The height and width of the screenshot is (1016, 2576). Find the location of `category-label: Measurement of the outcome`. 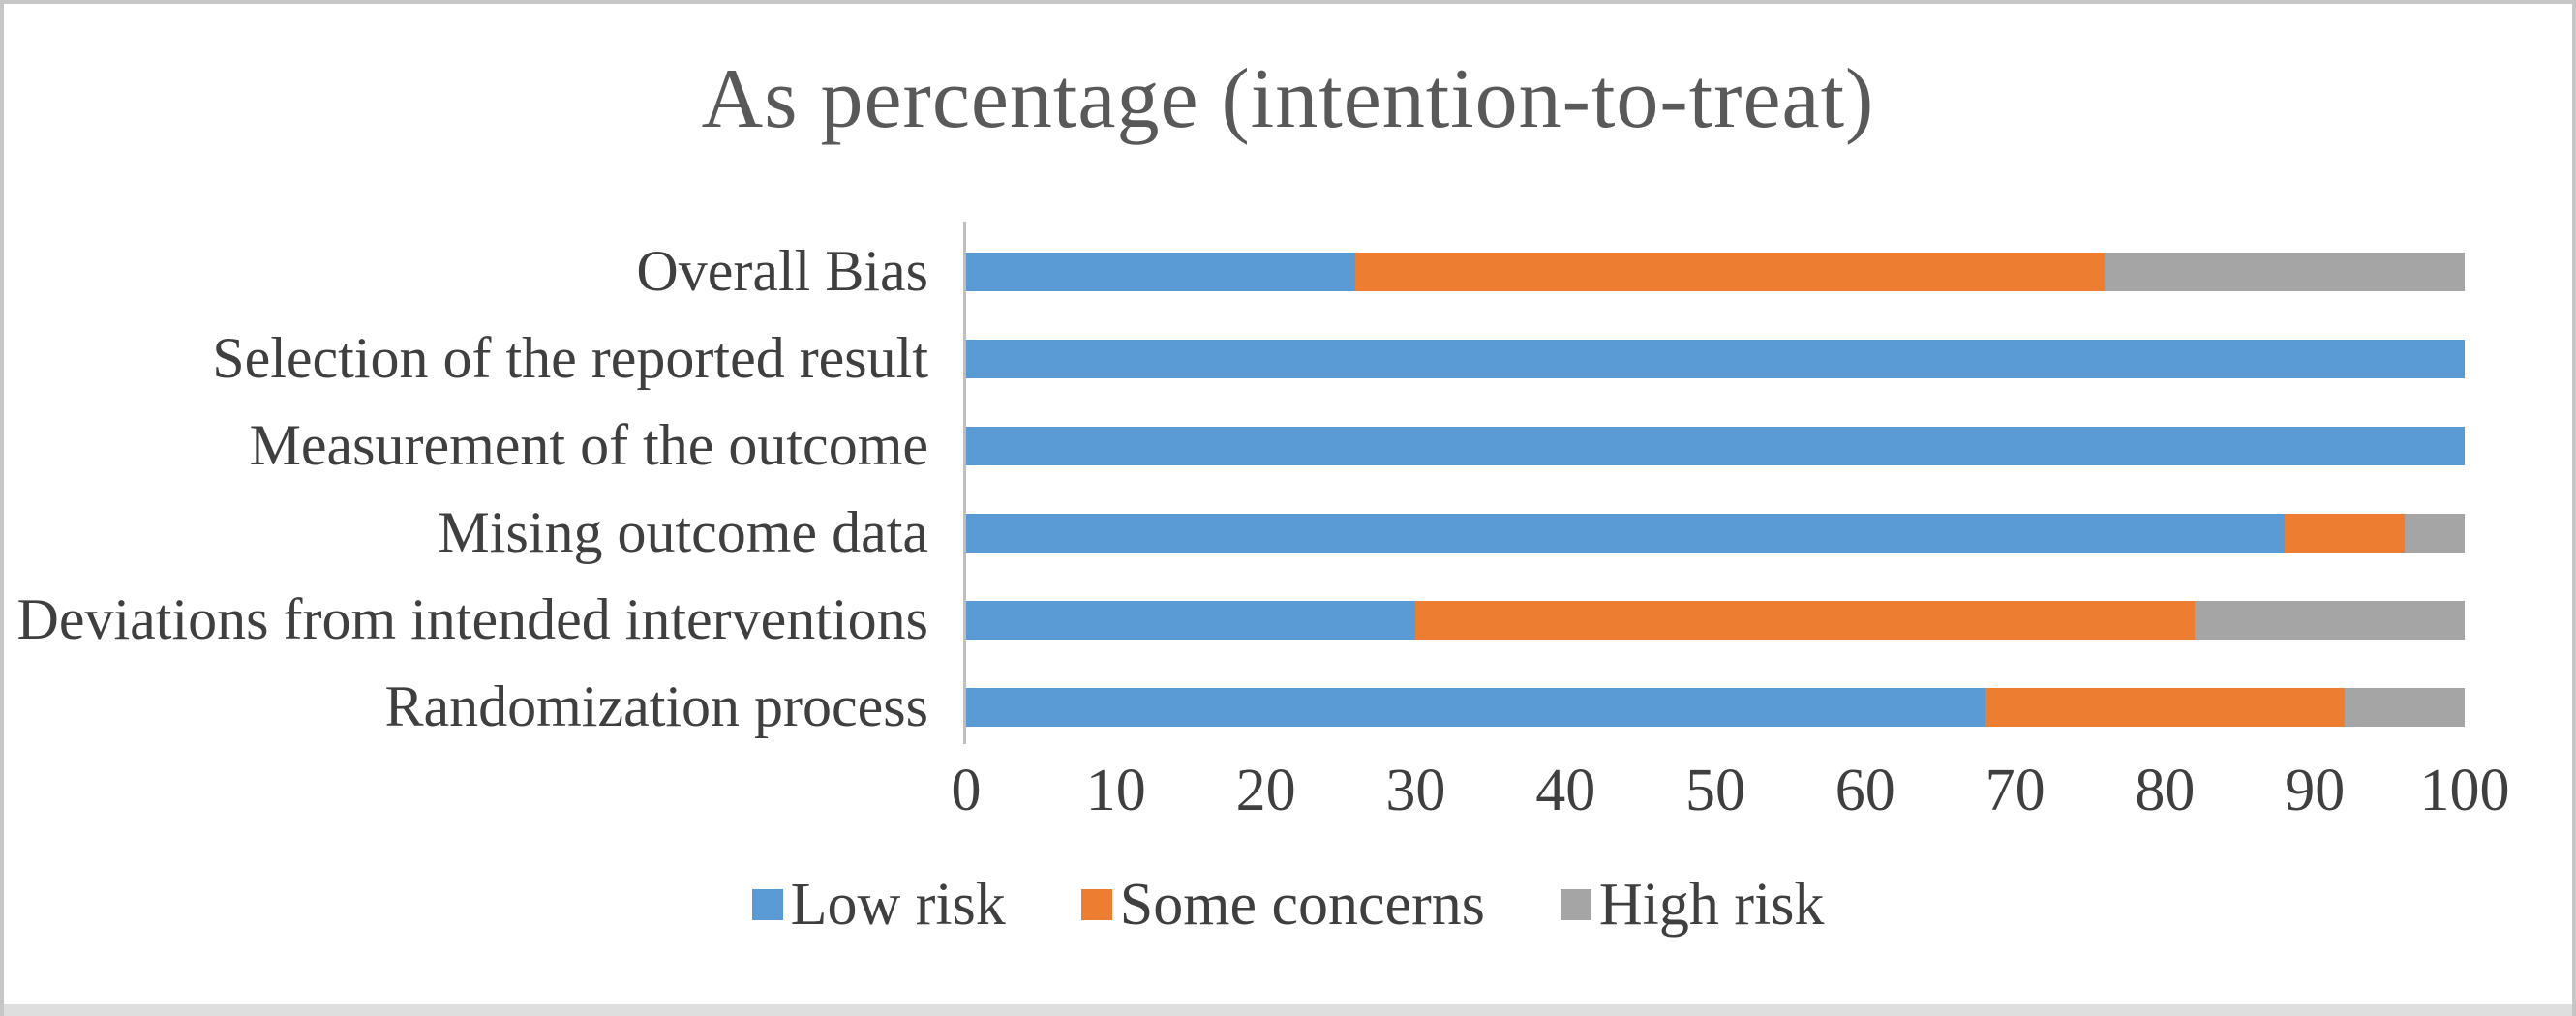

category-label: Measurement of the outcome is located at coordinates (588, 444).